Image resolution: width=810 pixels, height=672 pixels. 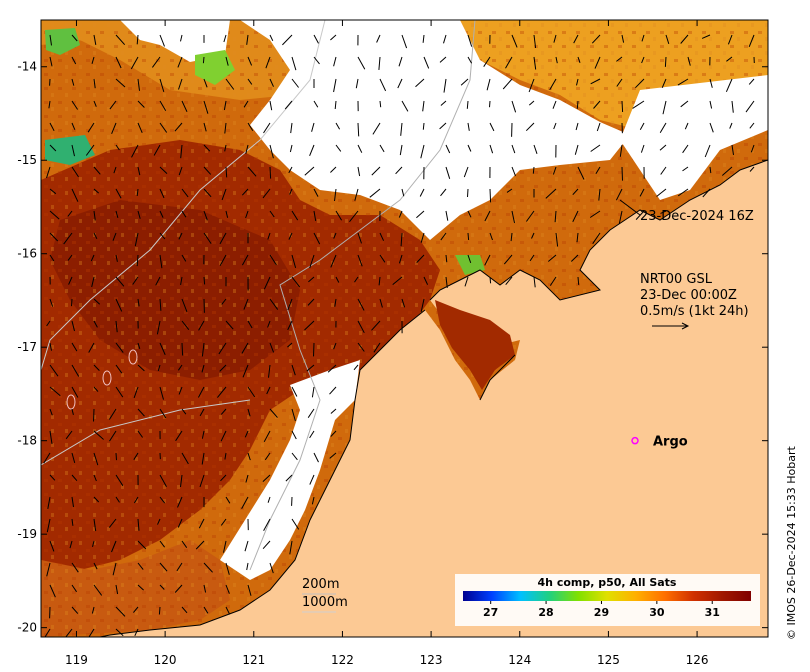 I want to click on isobath-1000m-label: 1000m, so click(x=325, y=602).